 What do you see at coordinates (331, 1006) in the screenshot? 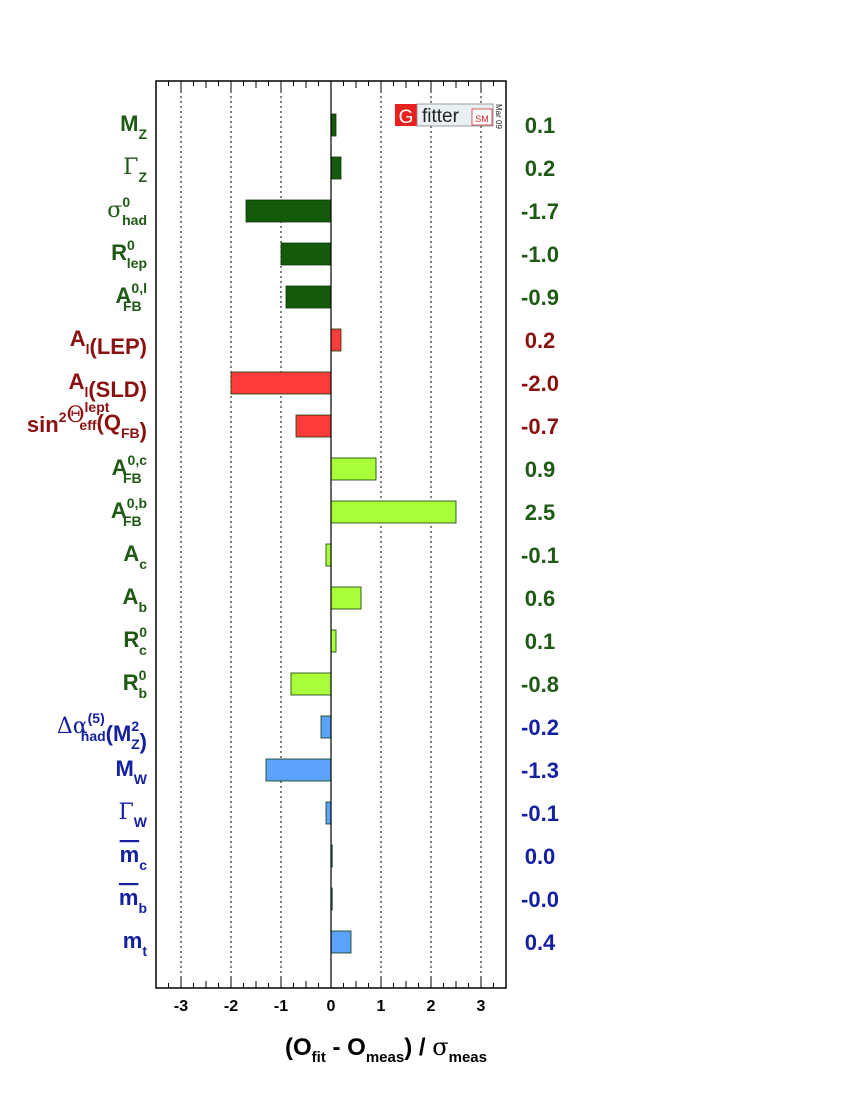
I see `x-tick-label: 0` at bounding box center [331, 1006].